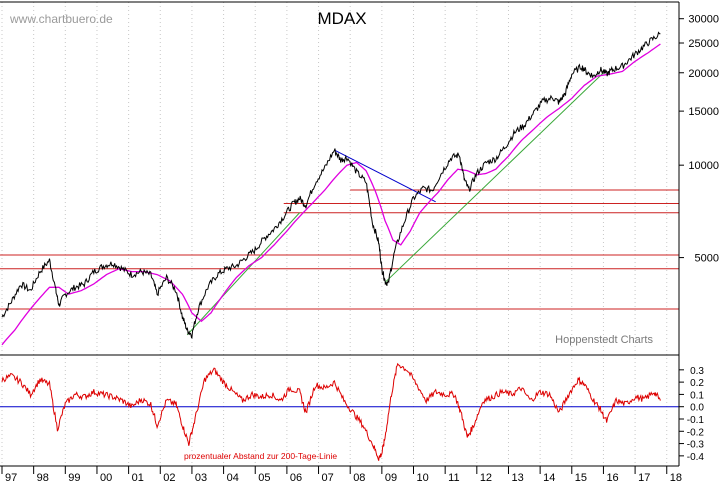 This screenshot has width=723, height=490. Describe the element at coordinates (703, 166) in the screenshot. I see `y-tick-label-10000: 10000` at that location.